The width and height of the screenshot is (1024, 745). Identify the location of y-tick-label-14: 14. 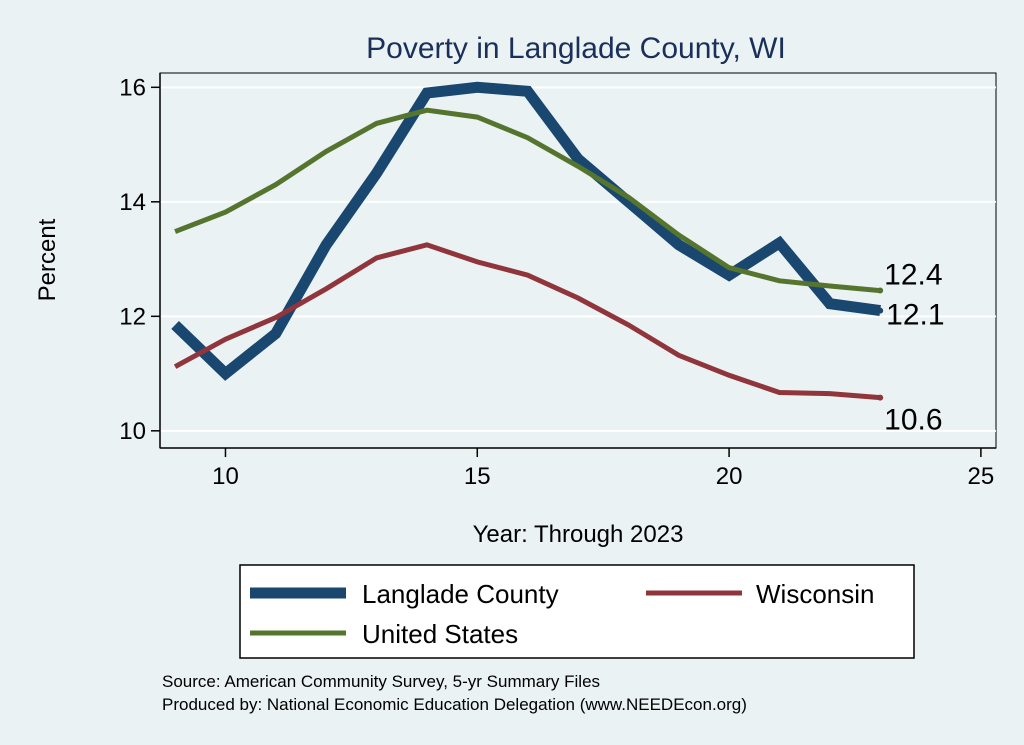
(132, 202).